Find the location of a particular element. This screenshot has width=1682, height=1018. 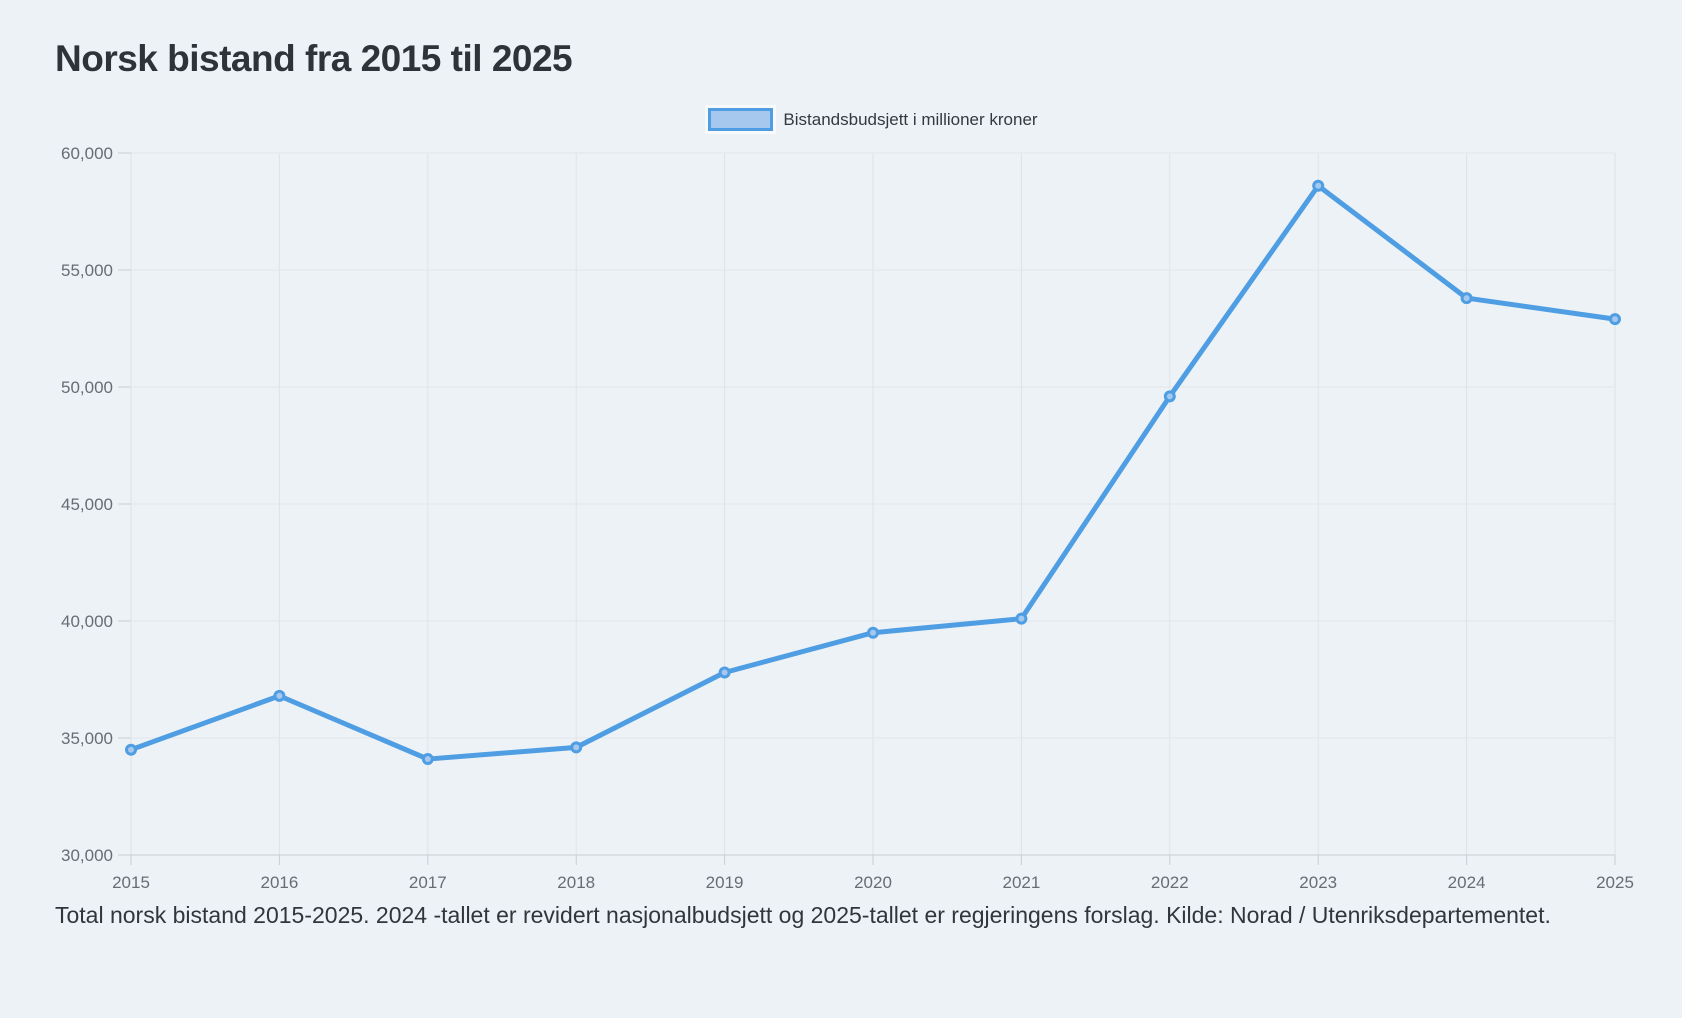

x-axis-label: 2024 is located at coordinates (1467, 882).